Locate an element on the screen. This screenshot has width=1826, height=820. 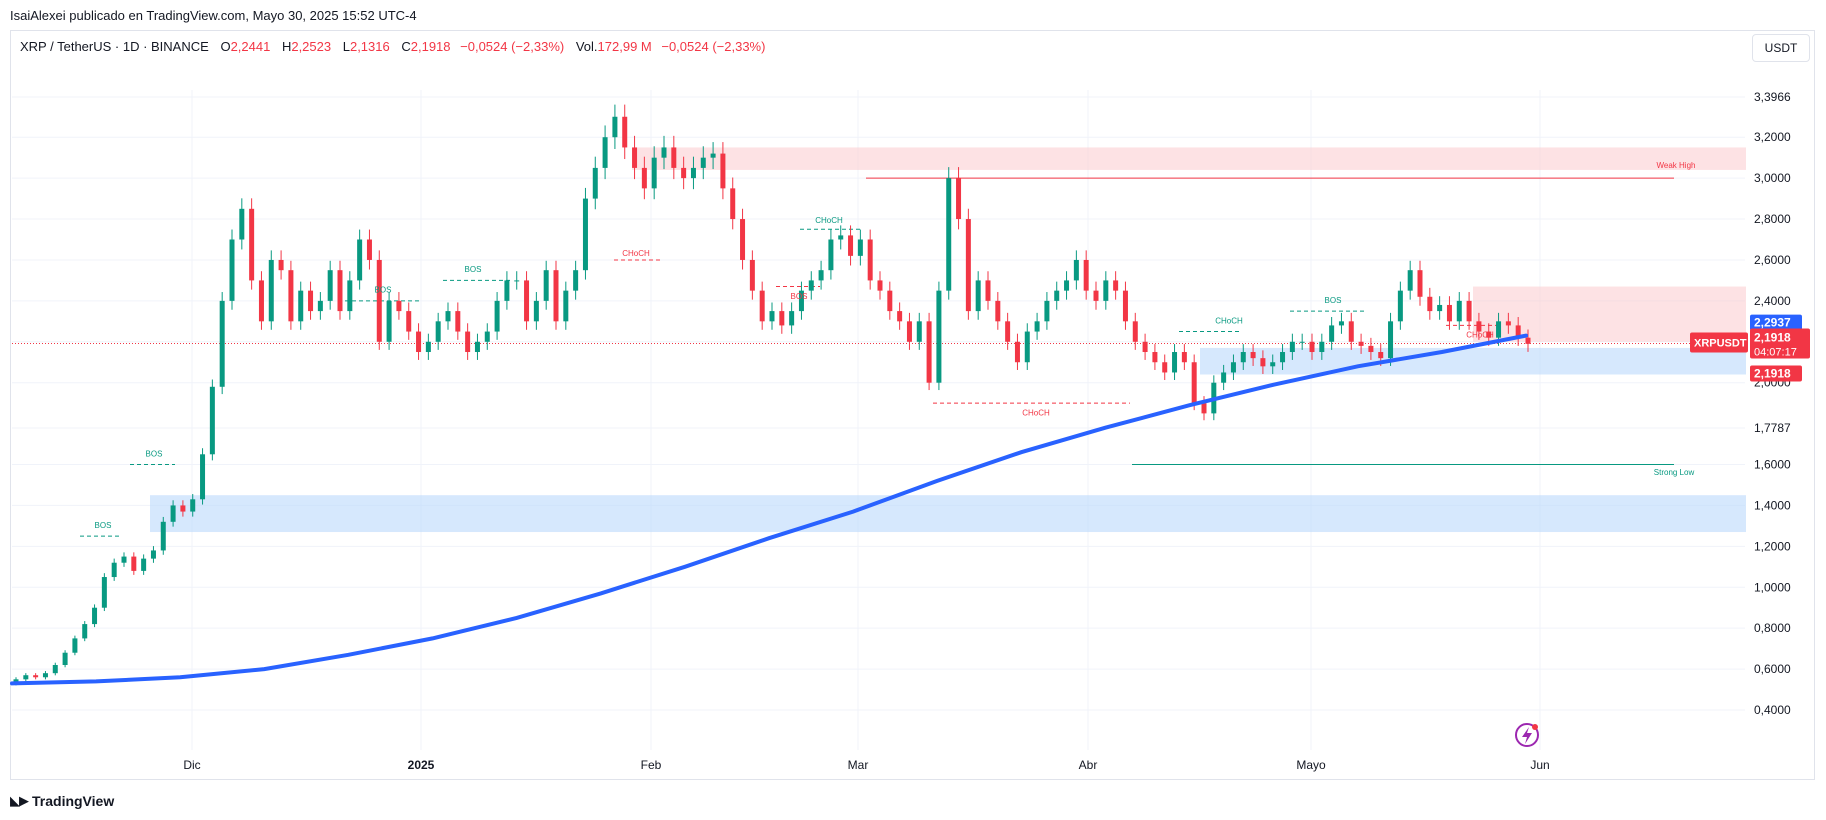
tradingview-logo-icon: ◣▶ is located at coordinates (19, 800).